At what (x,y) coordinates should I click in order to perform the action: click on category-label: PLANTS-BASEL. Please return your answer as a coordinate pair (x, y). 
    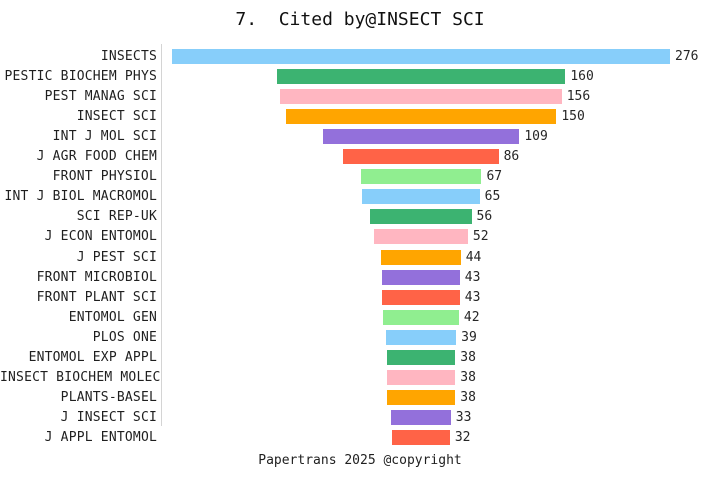
    Looking at the image, I should click on (108, 397).